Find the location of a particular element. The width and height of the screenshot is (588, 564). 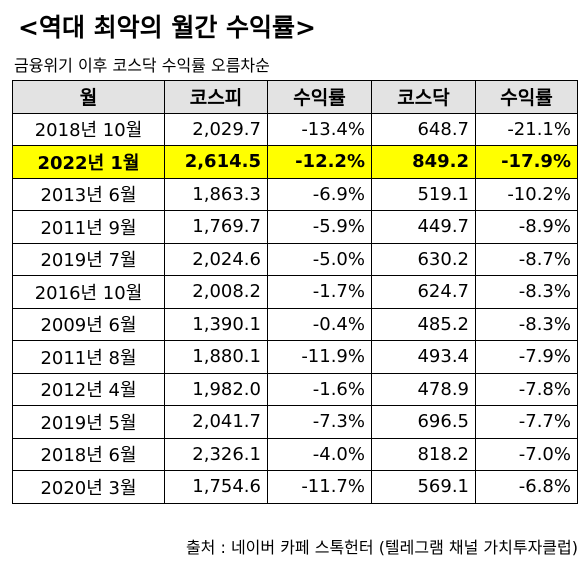

cell-kosdaq: 449.7 is located at coordinates (423, 227).